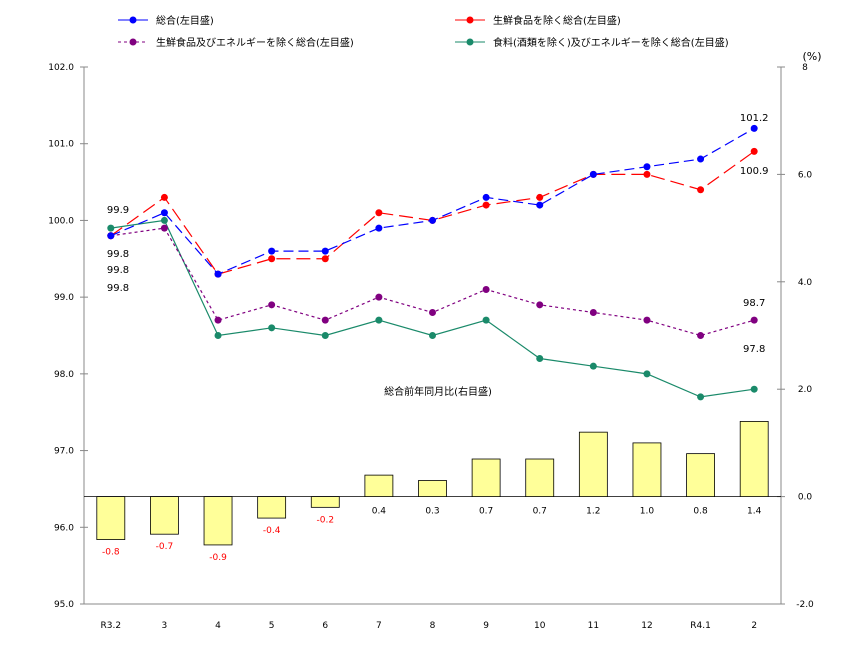 Image resolution: width=852 pixels, height=645 pixels. I want to click on right-tick-label: 6.0, so click(805, 175).